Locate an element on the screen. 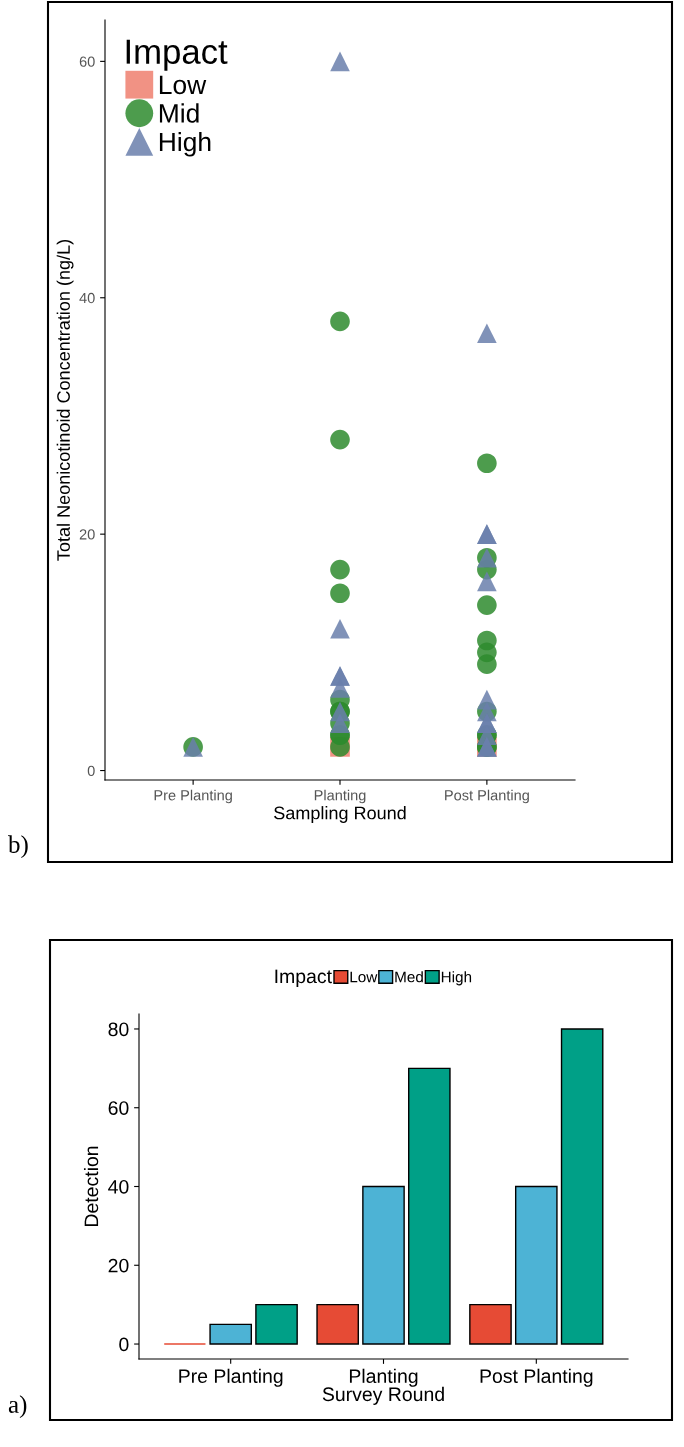 The image size is (684, 1447). text: b) is located at coordinates (18, 846).